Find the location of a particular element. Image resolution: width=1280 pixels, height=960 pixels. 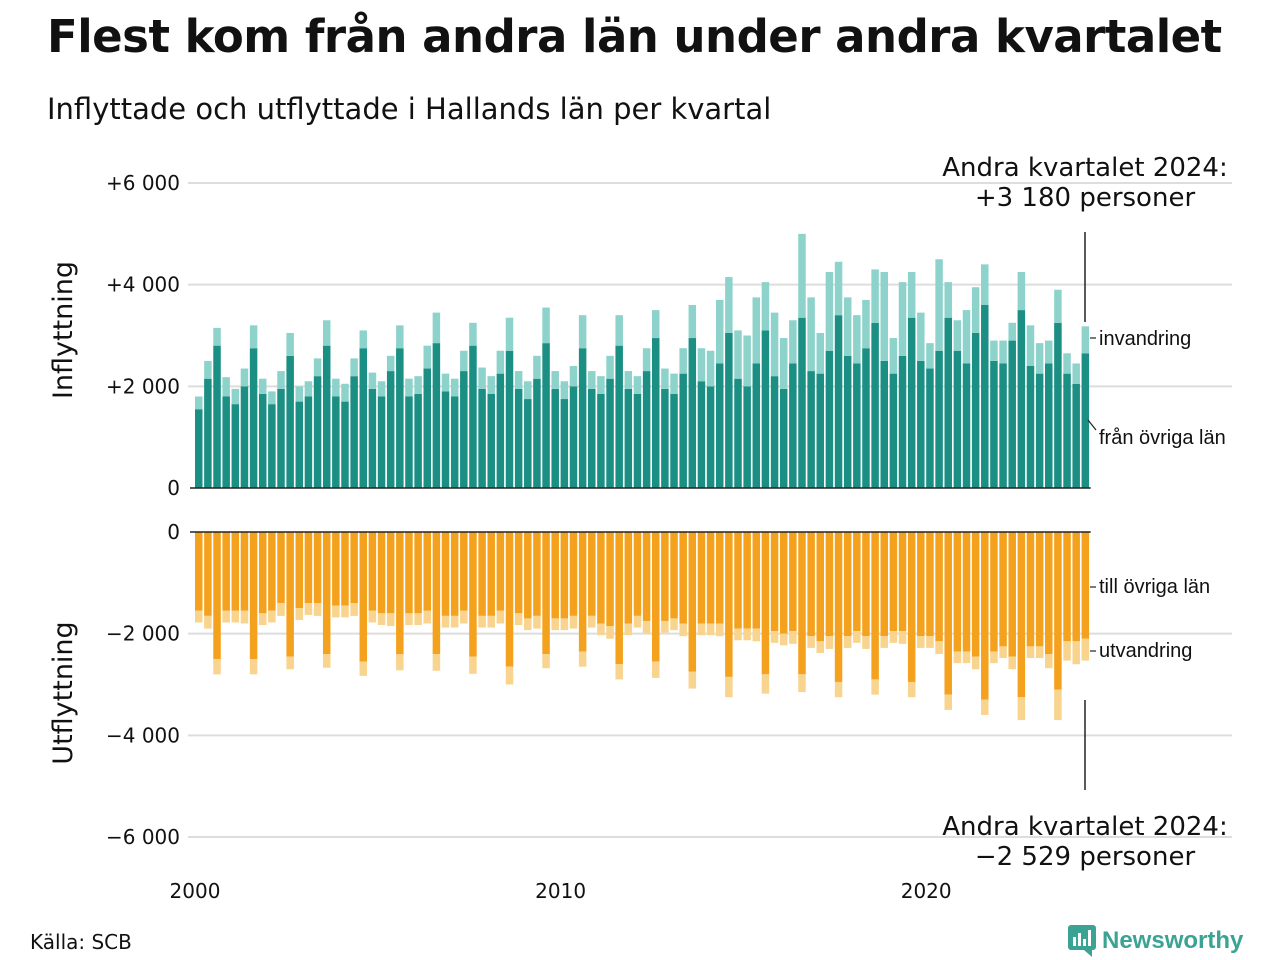

legend-leader-fran-ovriga-lan is located at coordinates (1092, 425).